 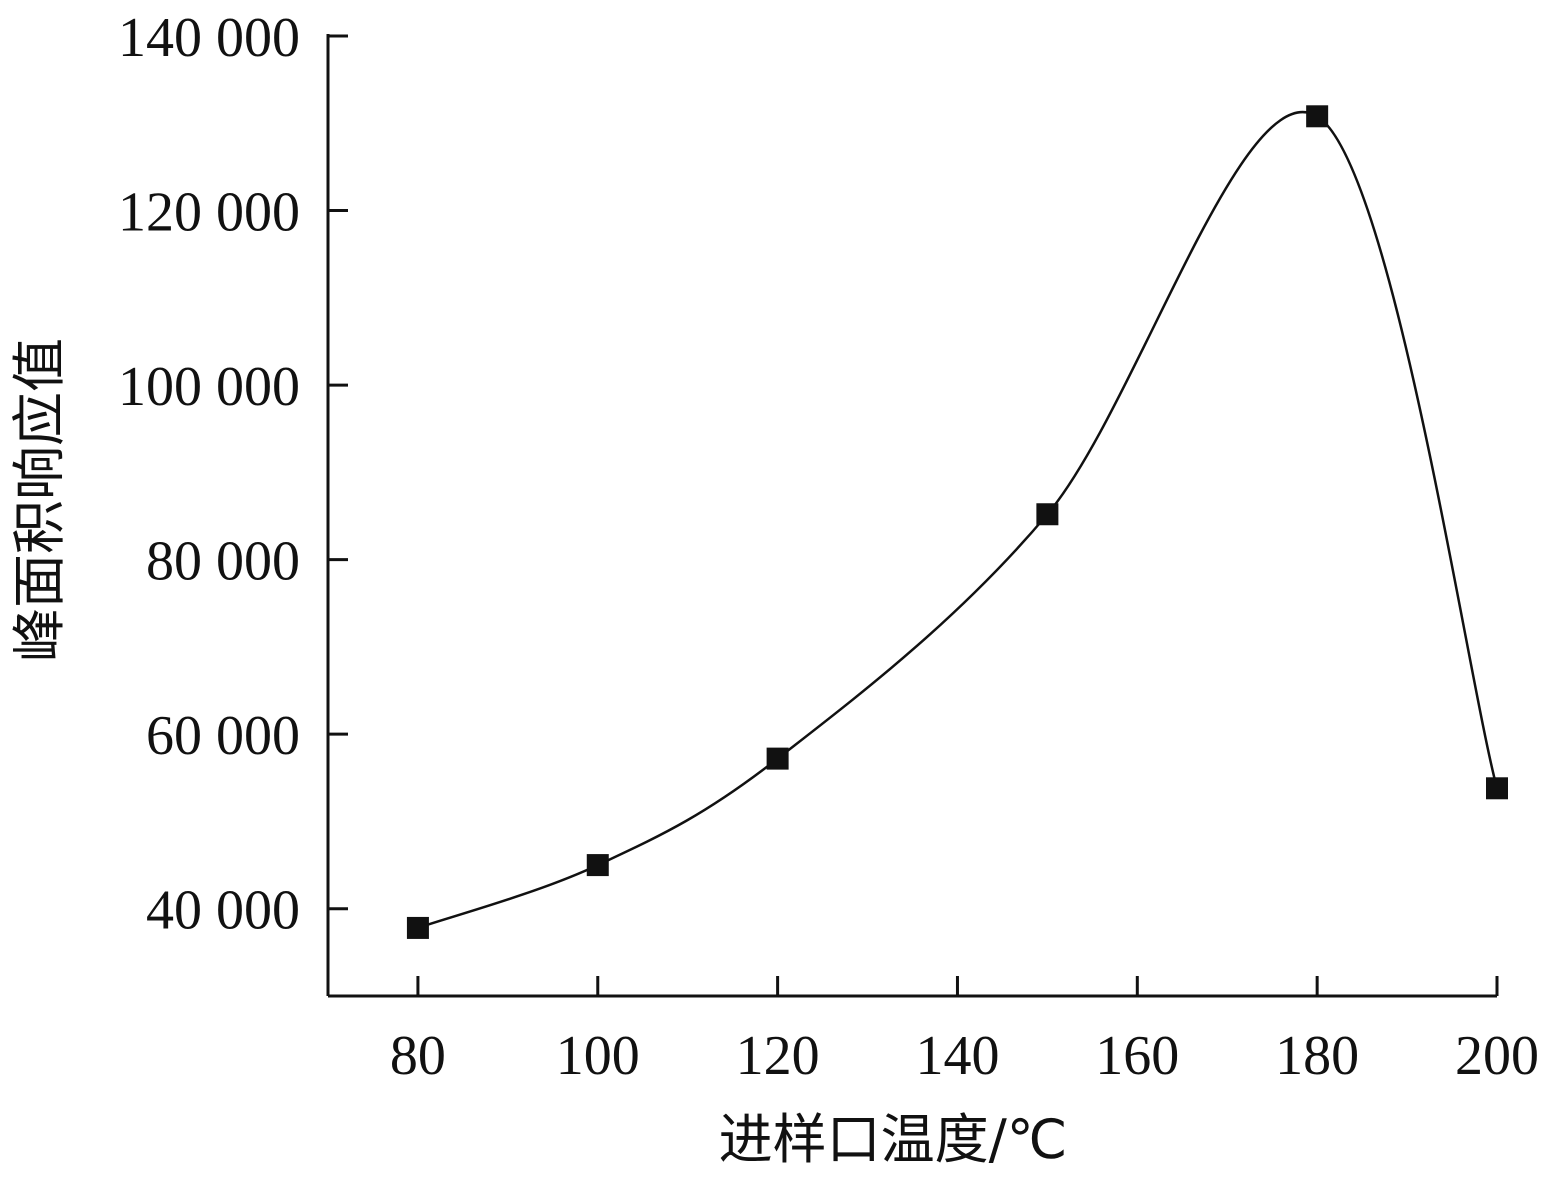 What do you see at coordinates (39, 500) in the screenshot?
I see `y-axis-title: 峰面积响应值` at bounding box center [39, 500].